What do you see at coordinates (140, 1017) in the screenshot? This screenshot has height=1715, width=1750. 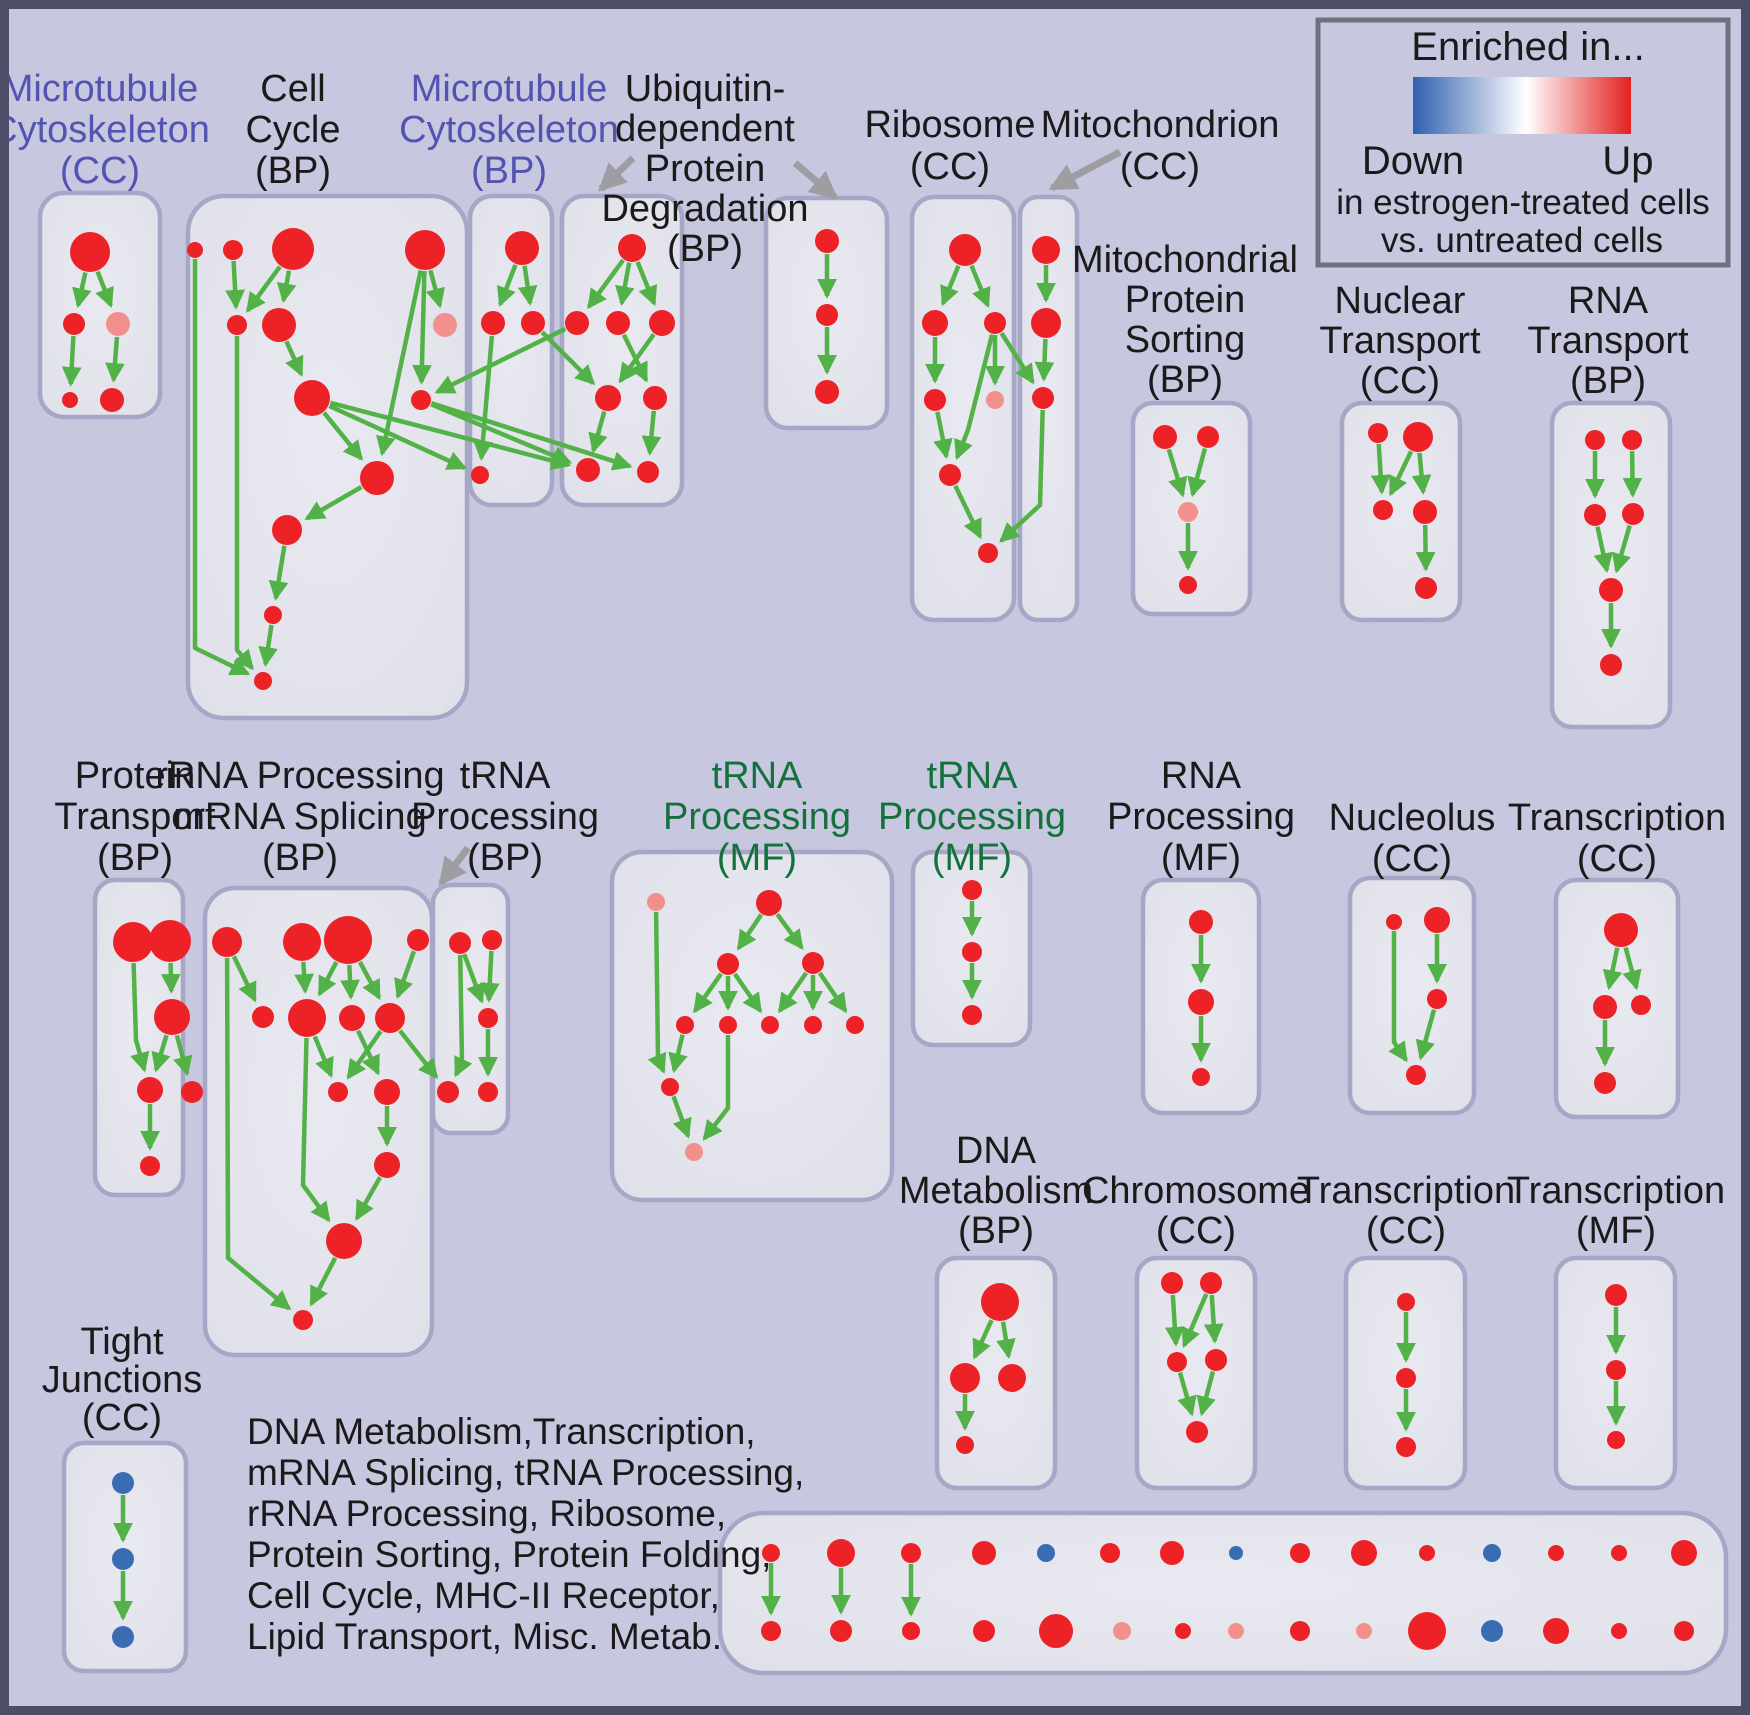 I see `edge-pt1-pt4` at bounding box center [140, 1017].